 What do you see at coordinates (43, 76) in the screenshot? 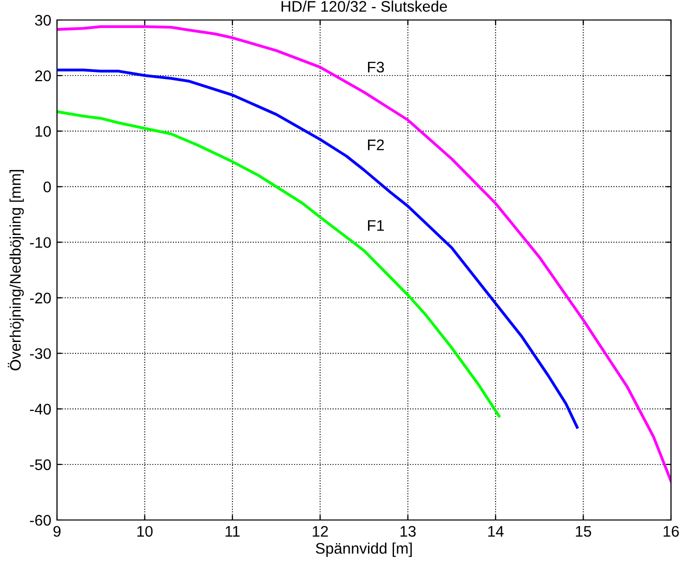
I see `y-tick-label: 20` at bounding box center [43, 76].